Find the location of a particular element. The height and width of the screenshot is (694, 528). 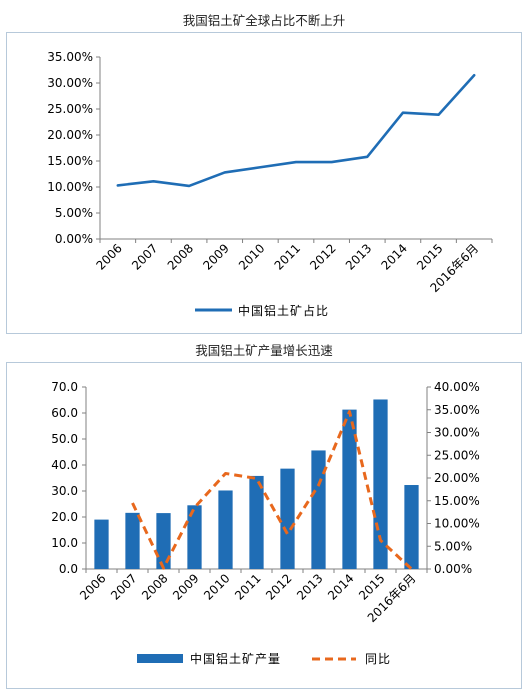

series-line-yoy is located at coordinates (272, 490).